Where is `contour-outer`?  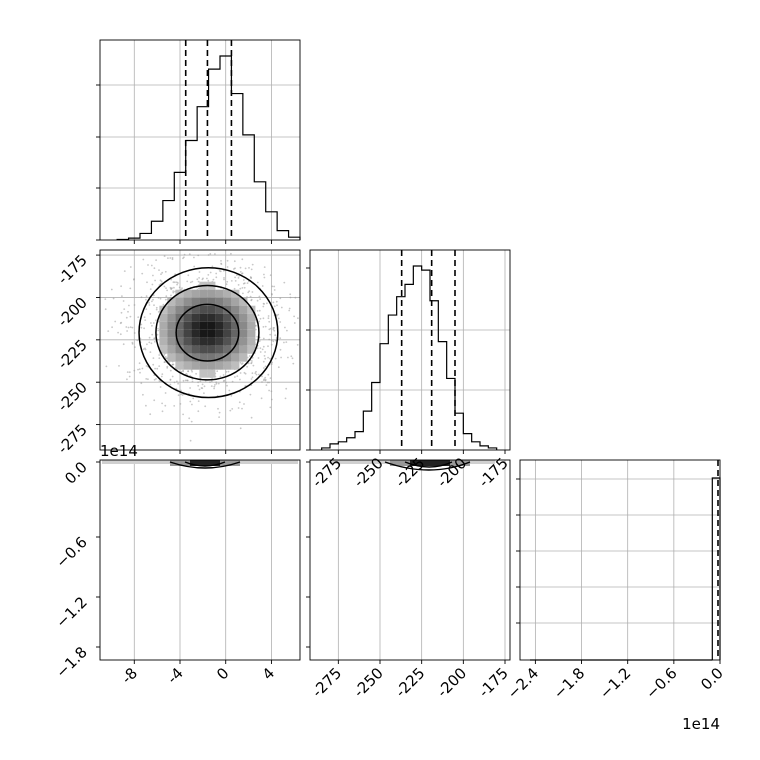
contour-outer is located at coordinates (427, 466).